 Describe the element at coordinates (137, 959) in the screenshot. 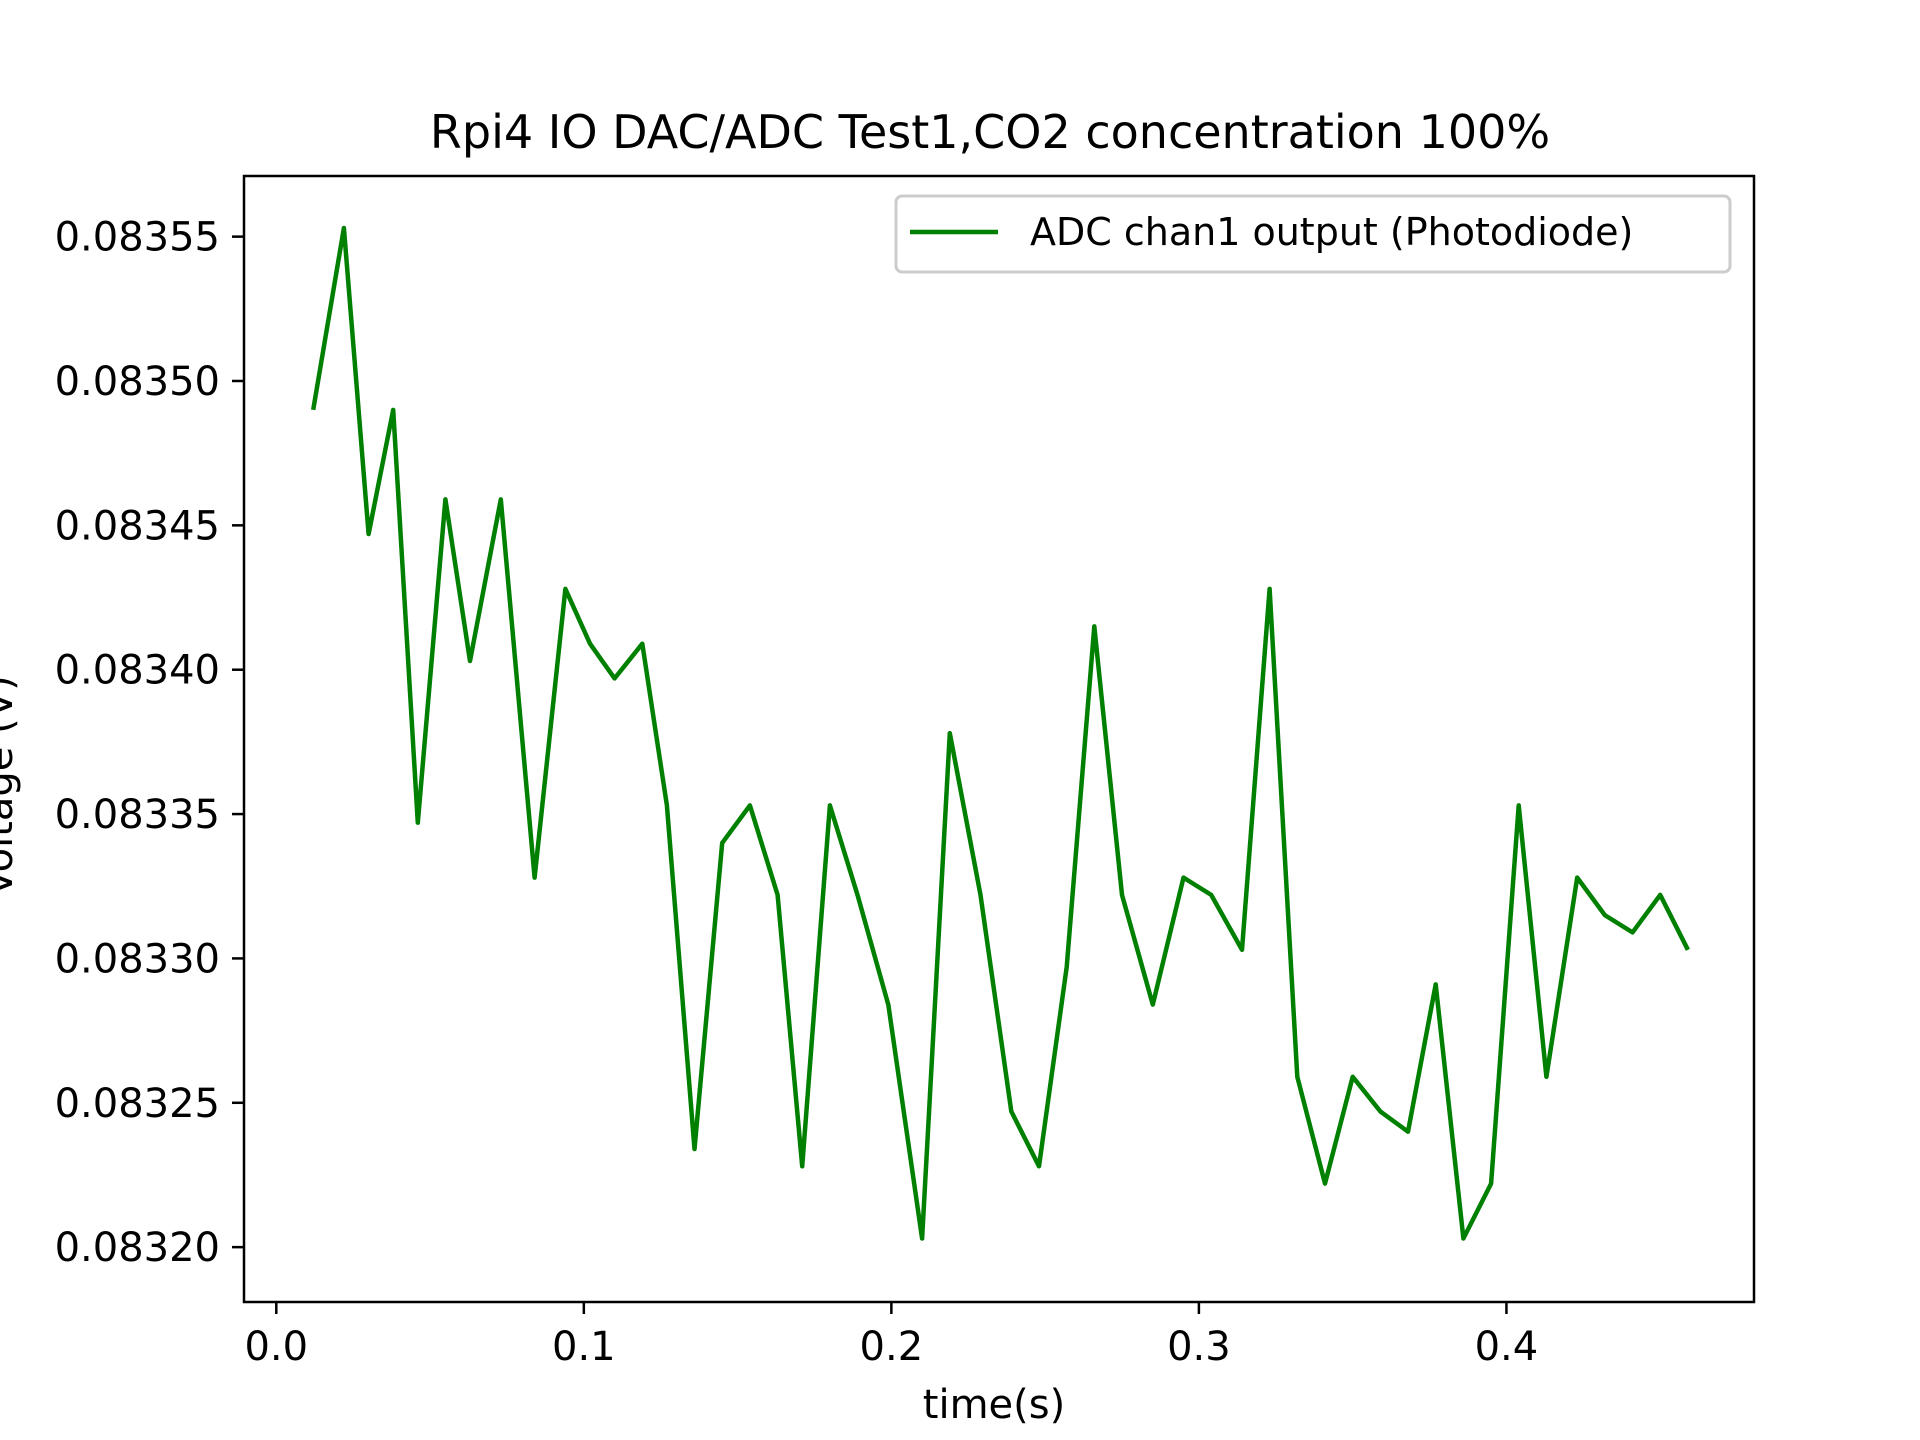

I see `y-tick-label: 0.08330` at that location.